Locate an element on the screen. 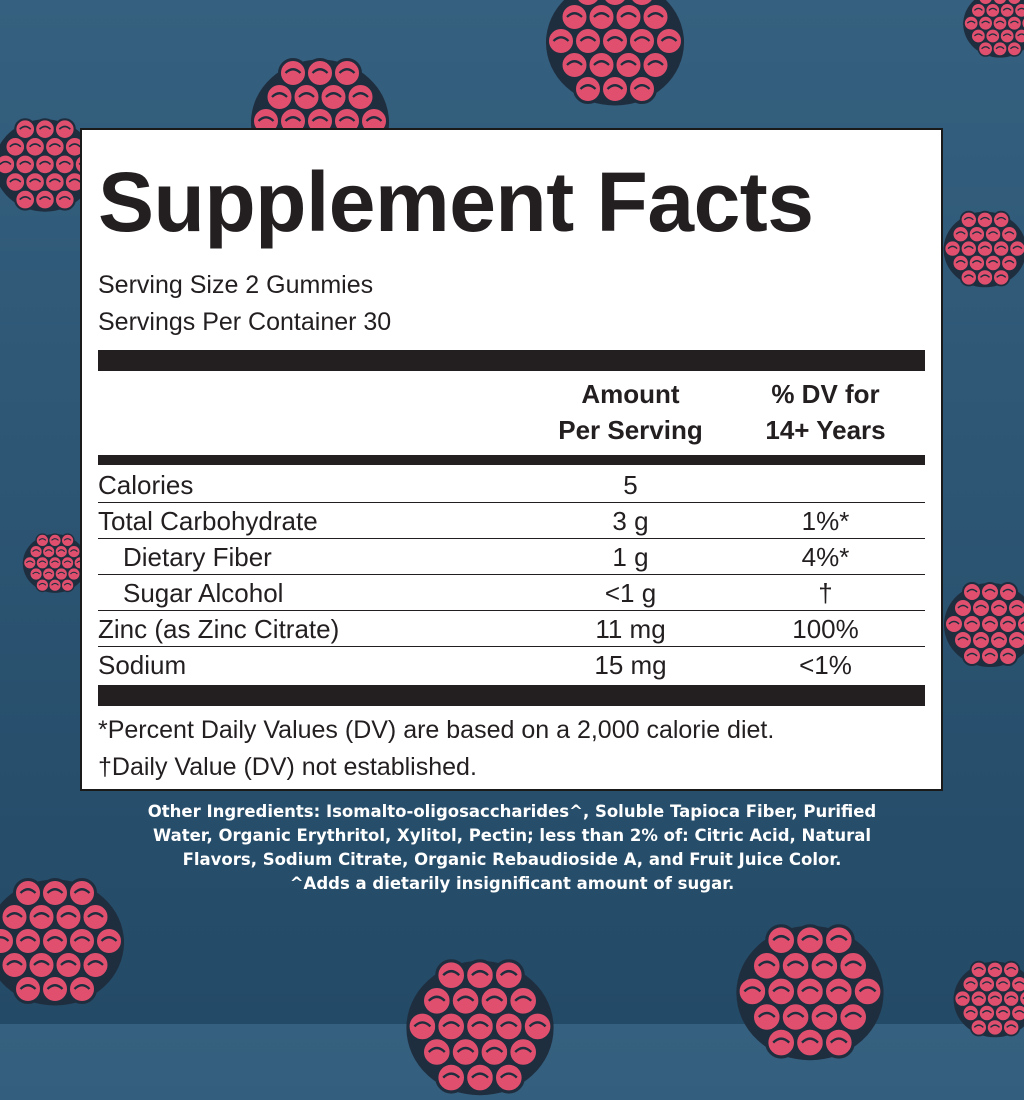 This screenshot has width=1024, height=1100. header-divider is located at coordinates (511, 460).